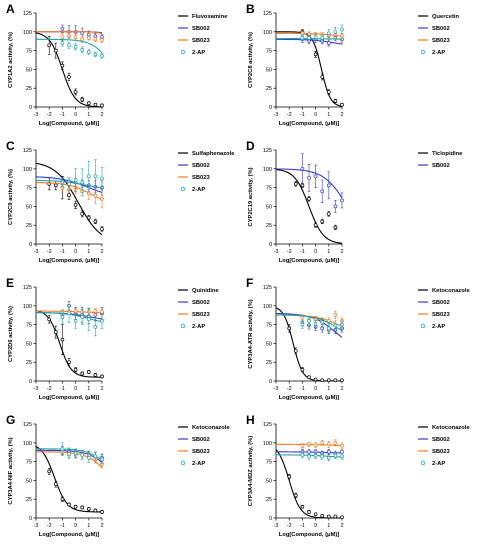 The width and height of the screenshot is (477, 550). What do you see at coordinates (360, 40) in the screenshot?
I see `series-2-ap: 2-AP` at bounding box center [360, 40].